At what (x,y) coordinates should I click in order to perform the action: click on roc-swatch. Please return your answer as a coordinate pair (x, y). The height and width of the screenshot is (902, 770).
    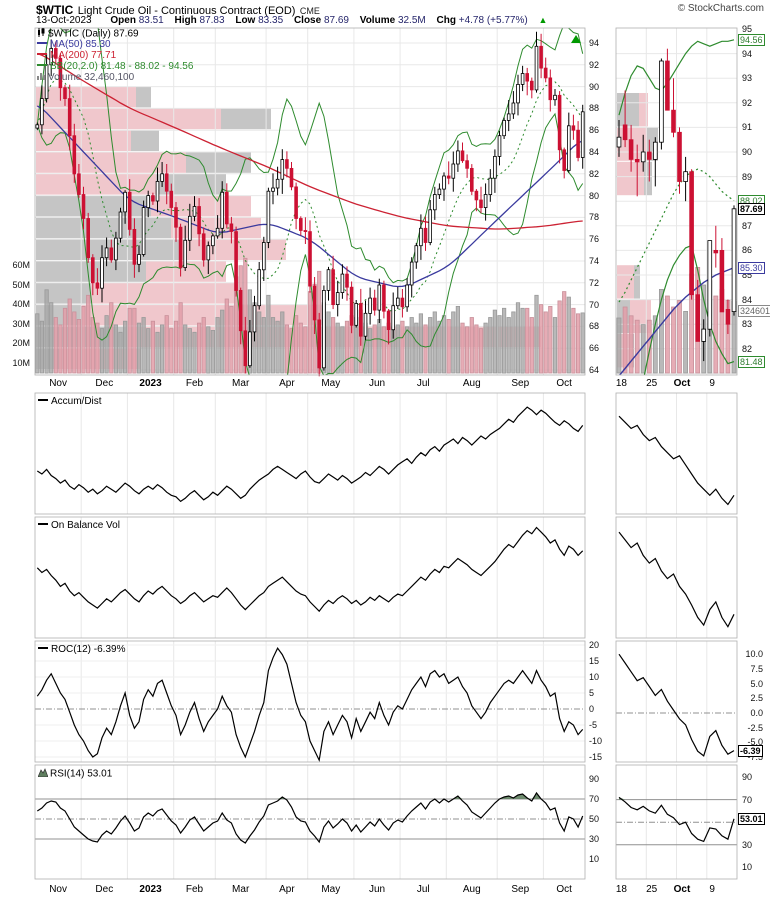
    Looking at the image, I should click on (43, 648).